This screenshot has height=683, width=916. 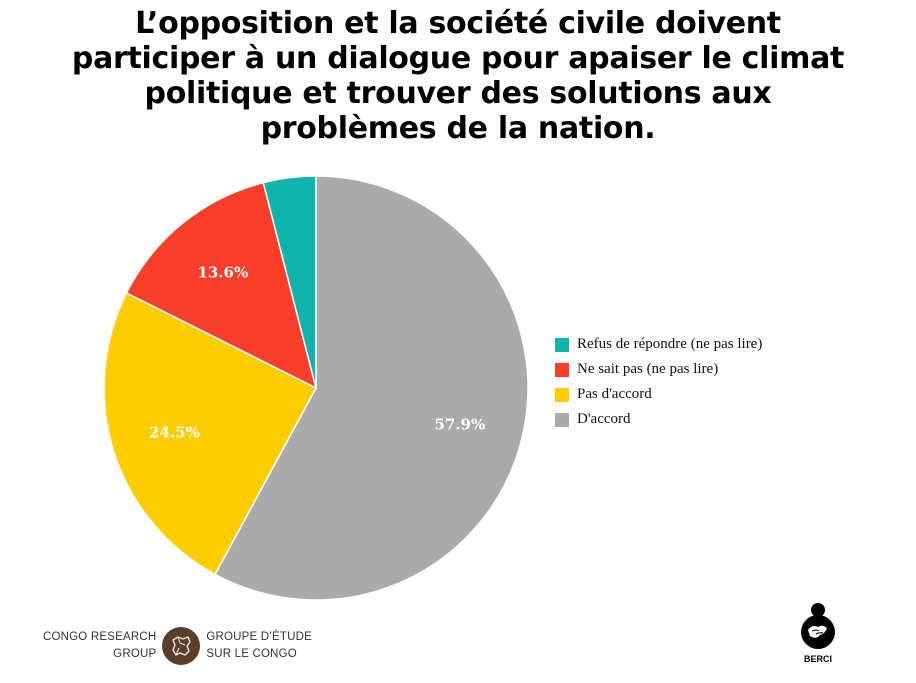 What do you see at coordinates (251, 654) in the screenshot?
I see `org-name-fr-line2: SUR LE CONGO` at bounding box center [251, 654].